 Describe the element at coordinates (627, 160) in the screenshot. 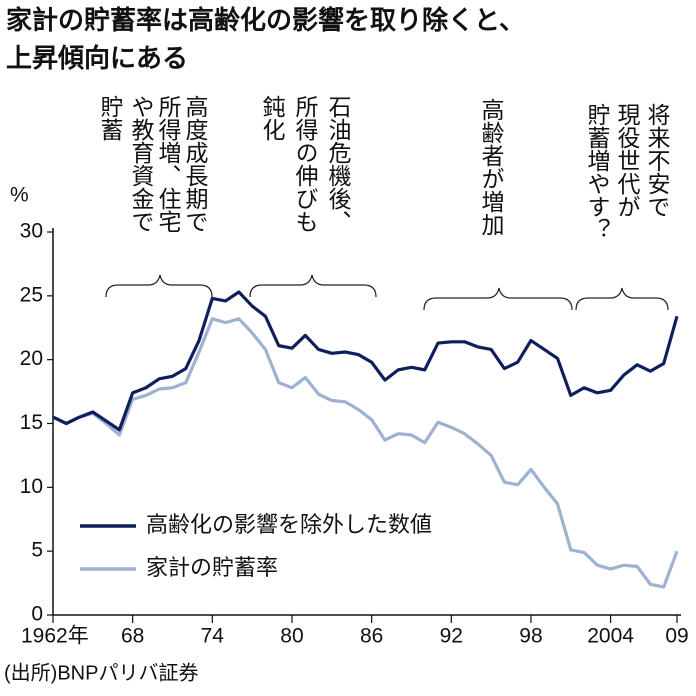

I see `annotation: 現役世代が` at that location.